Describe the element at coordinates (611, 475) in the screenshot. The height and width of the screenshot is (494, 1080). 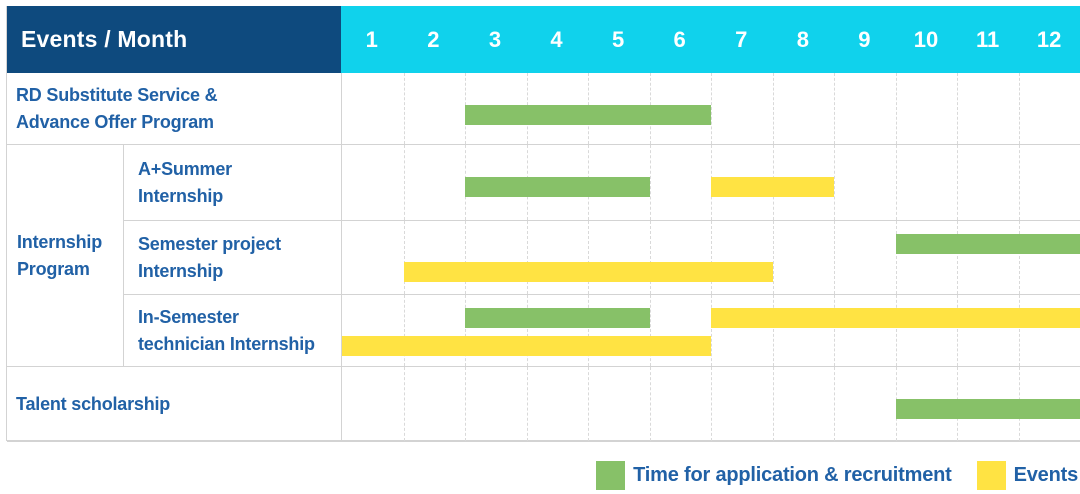
I see `legend-swatch-green` at that location.